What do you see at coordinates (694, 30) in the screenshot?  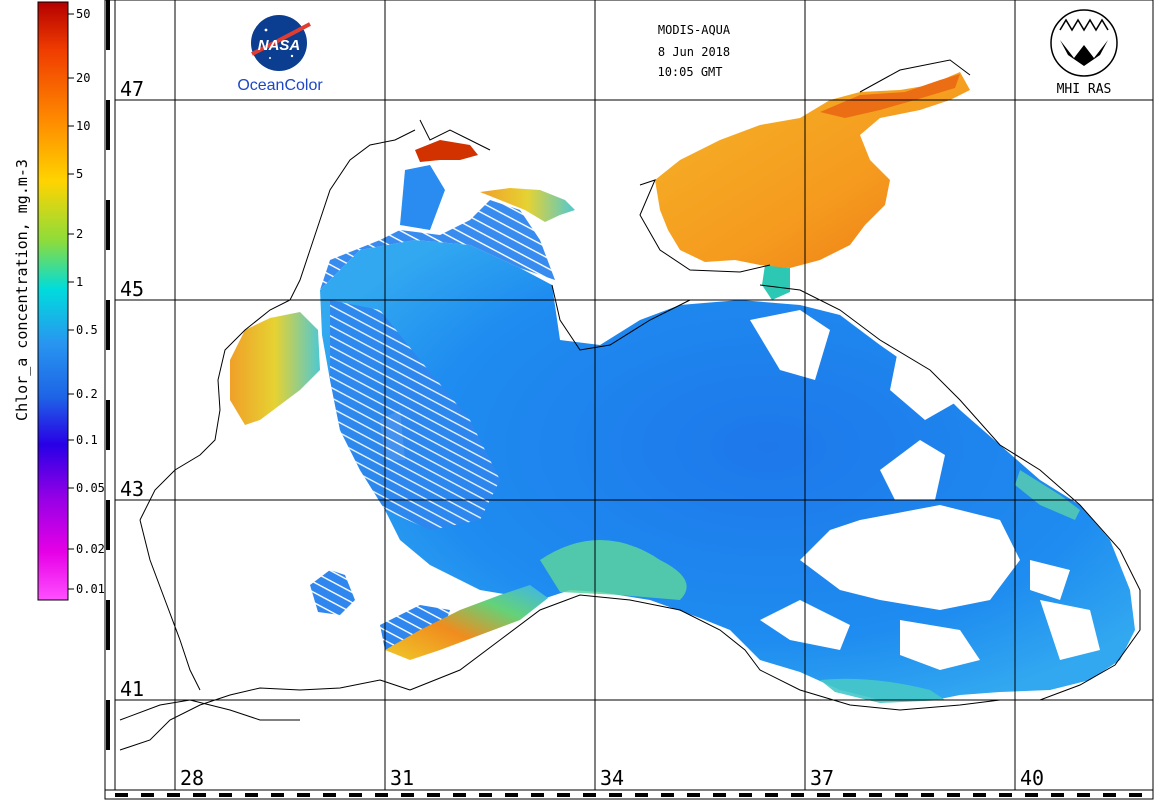 I see `header-sensor: MODIS-AQUA` at bounding box center [694, 30].